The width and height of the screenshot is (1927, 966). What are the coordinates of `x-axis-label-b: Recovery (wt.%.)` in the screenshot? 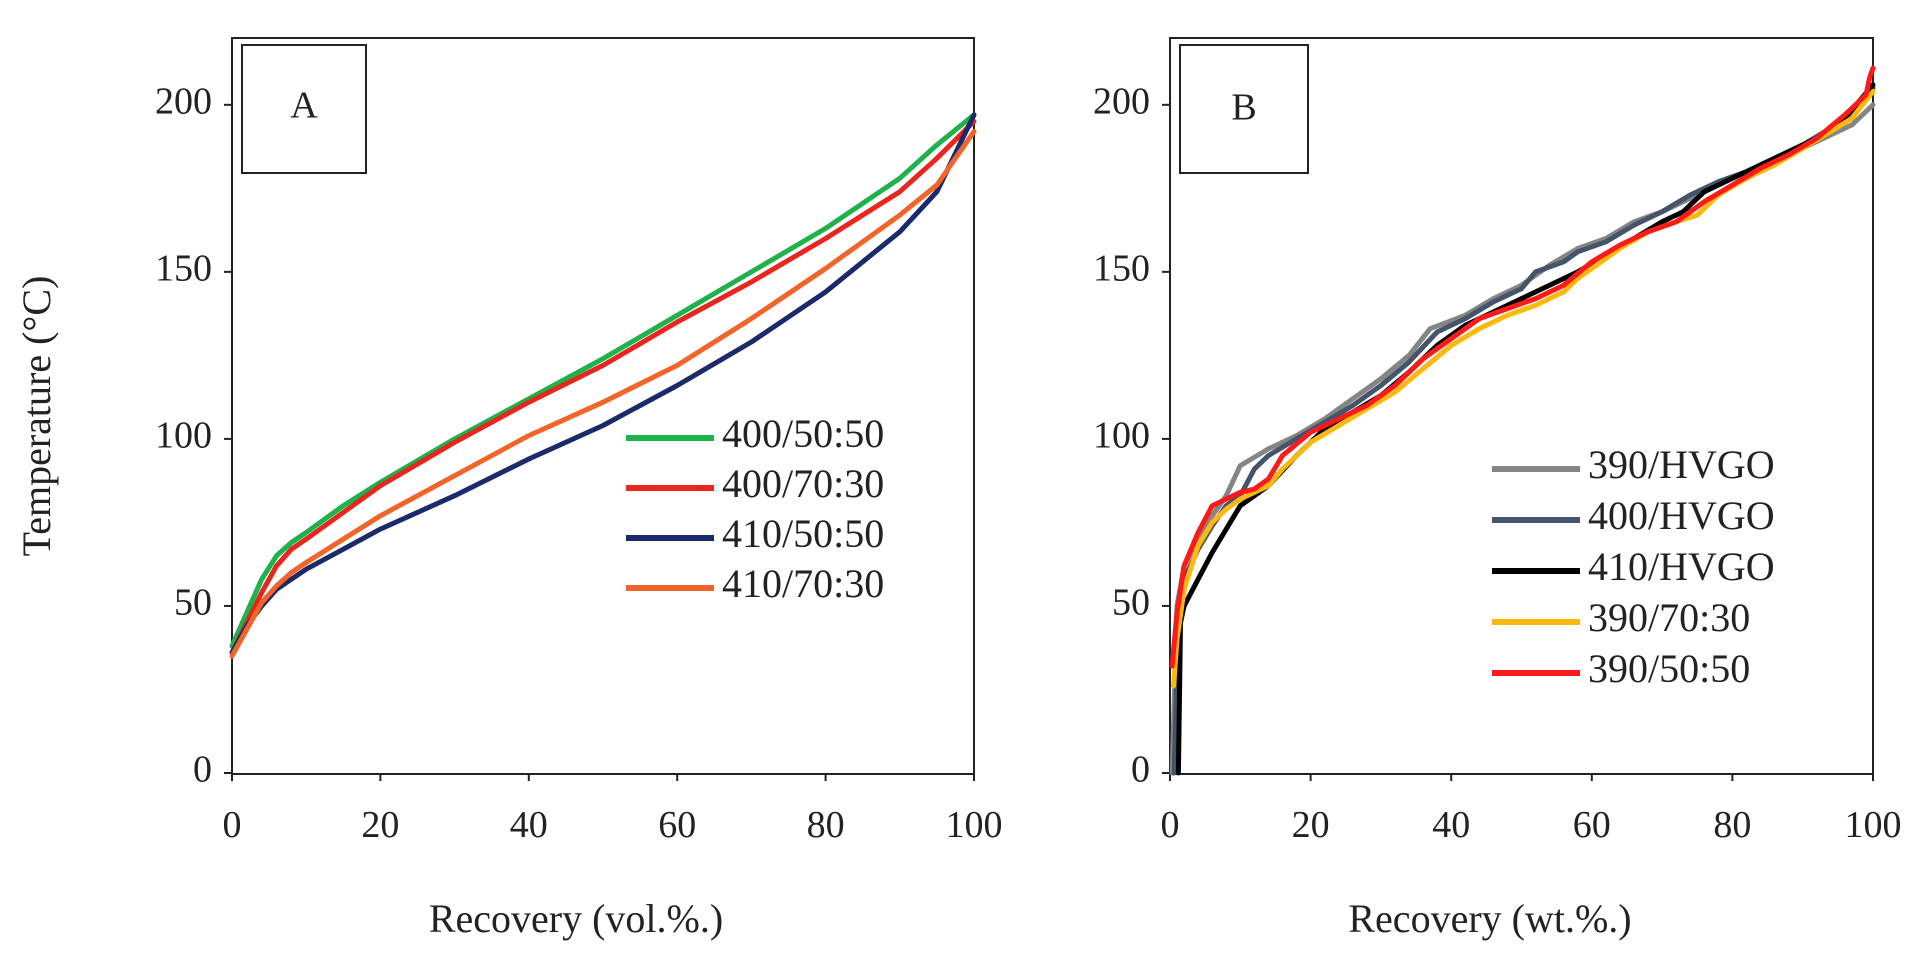 It's located at (1489, 918).